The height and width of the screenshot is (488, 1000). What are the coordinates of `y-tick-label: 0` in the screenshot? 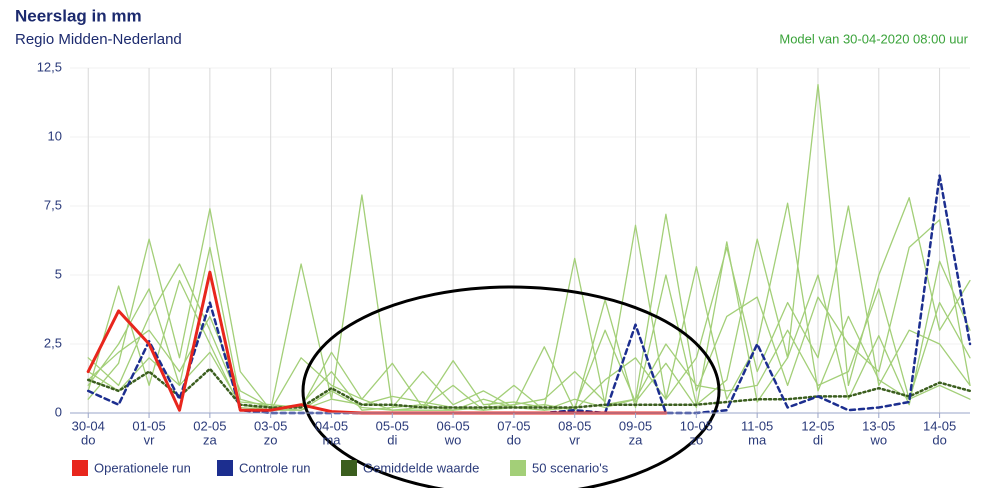 It's located at (58, 411).